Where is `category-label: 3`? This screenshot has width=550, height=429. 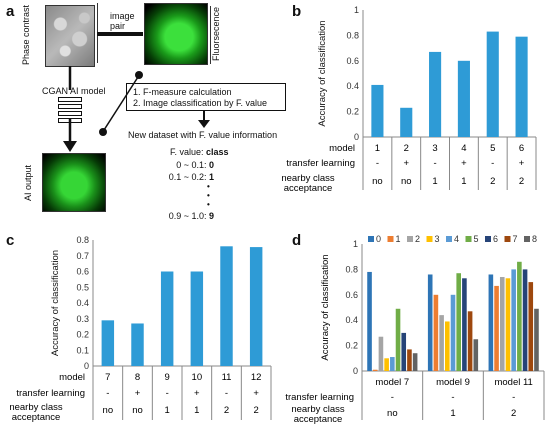 category-label: 3 is located at coordinates (434, 148).